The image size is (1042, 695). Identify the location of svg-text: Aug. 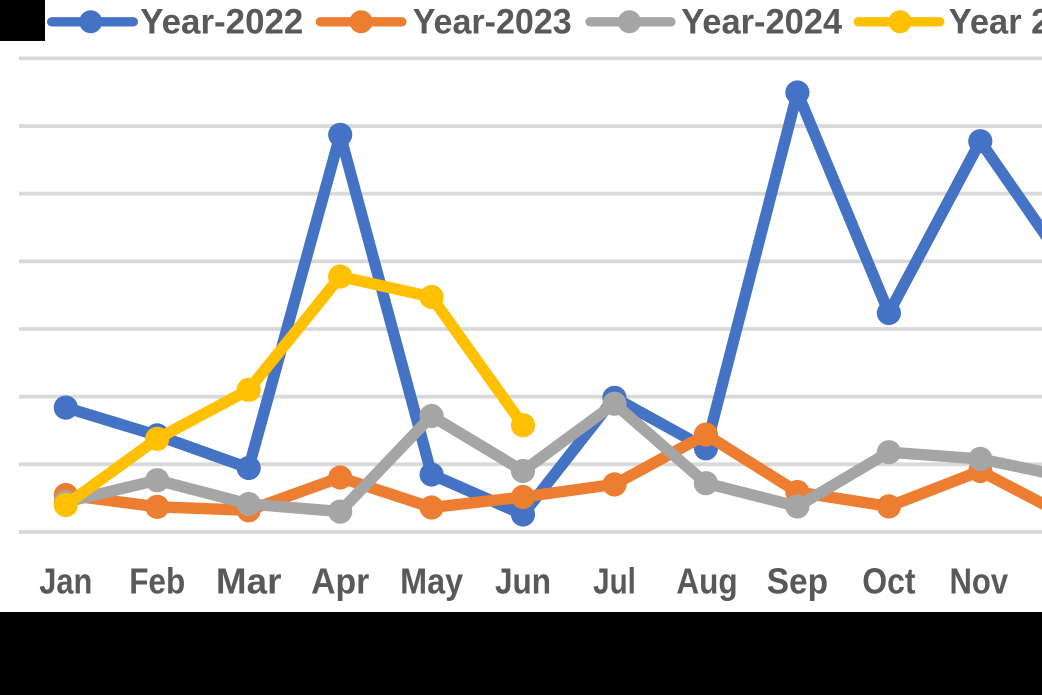
(706, 581).